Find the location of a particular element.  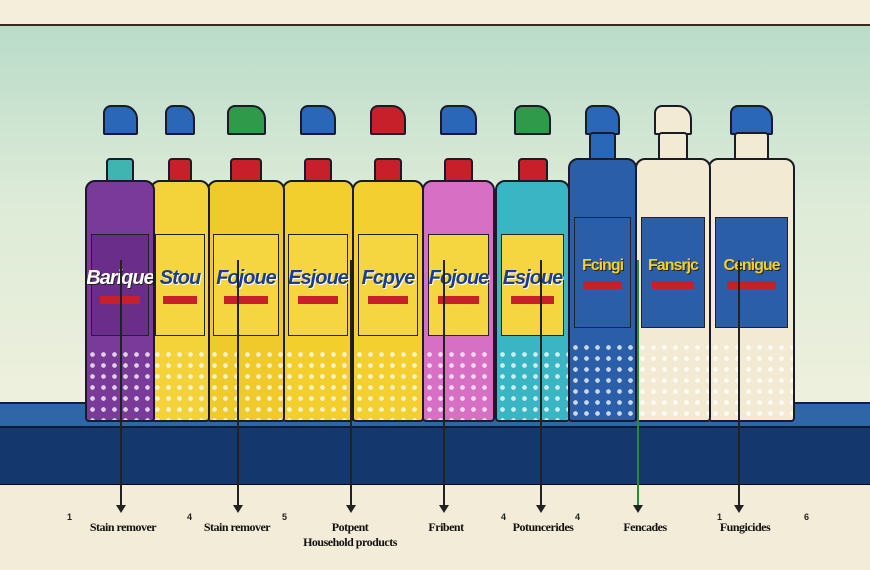

bottle-label: Stou is located at coordinates (180, 285).